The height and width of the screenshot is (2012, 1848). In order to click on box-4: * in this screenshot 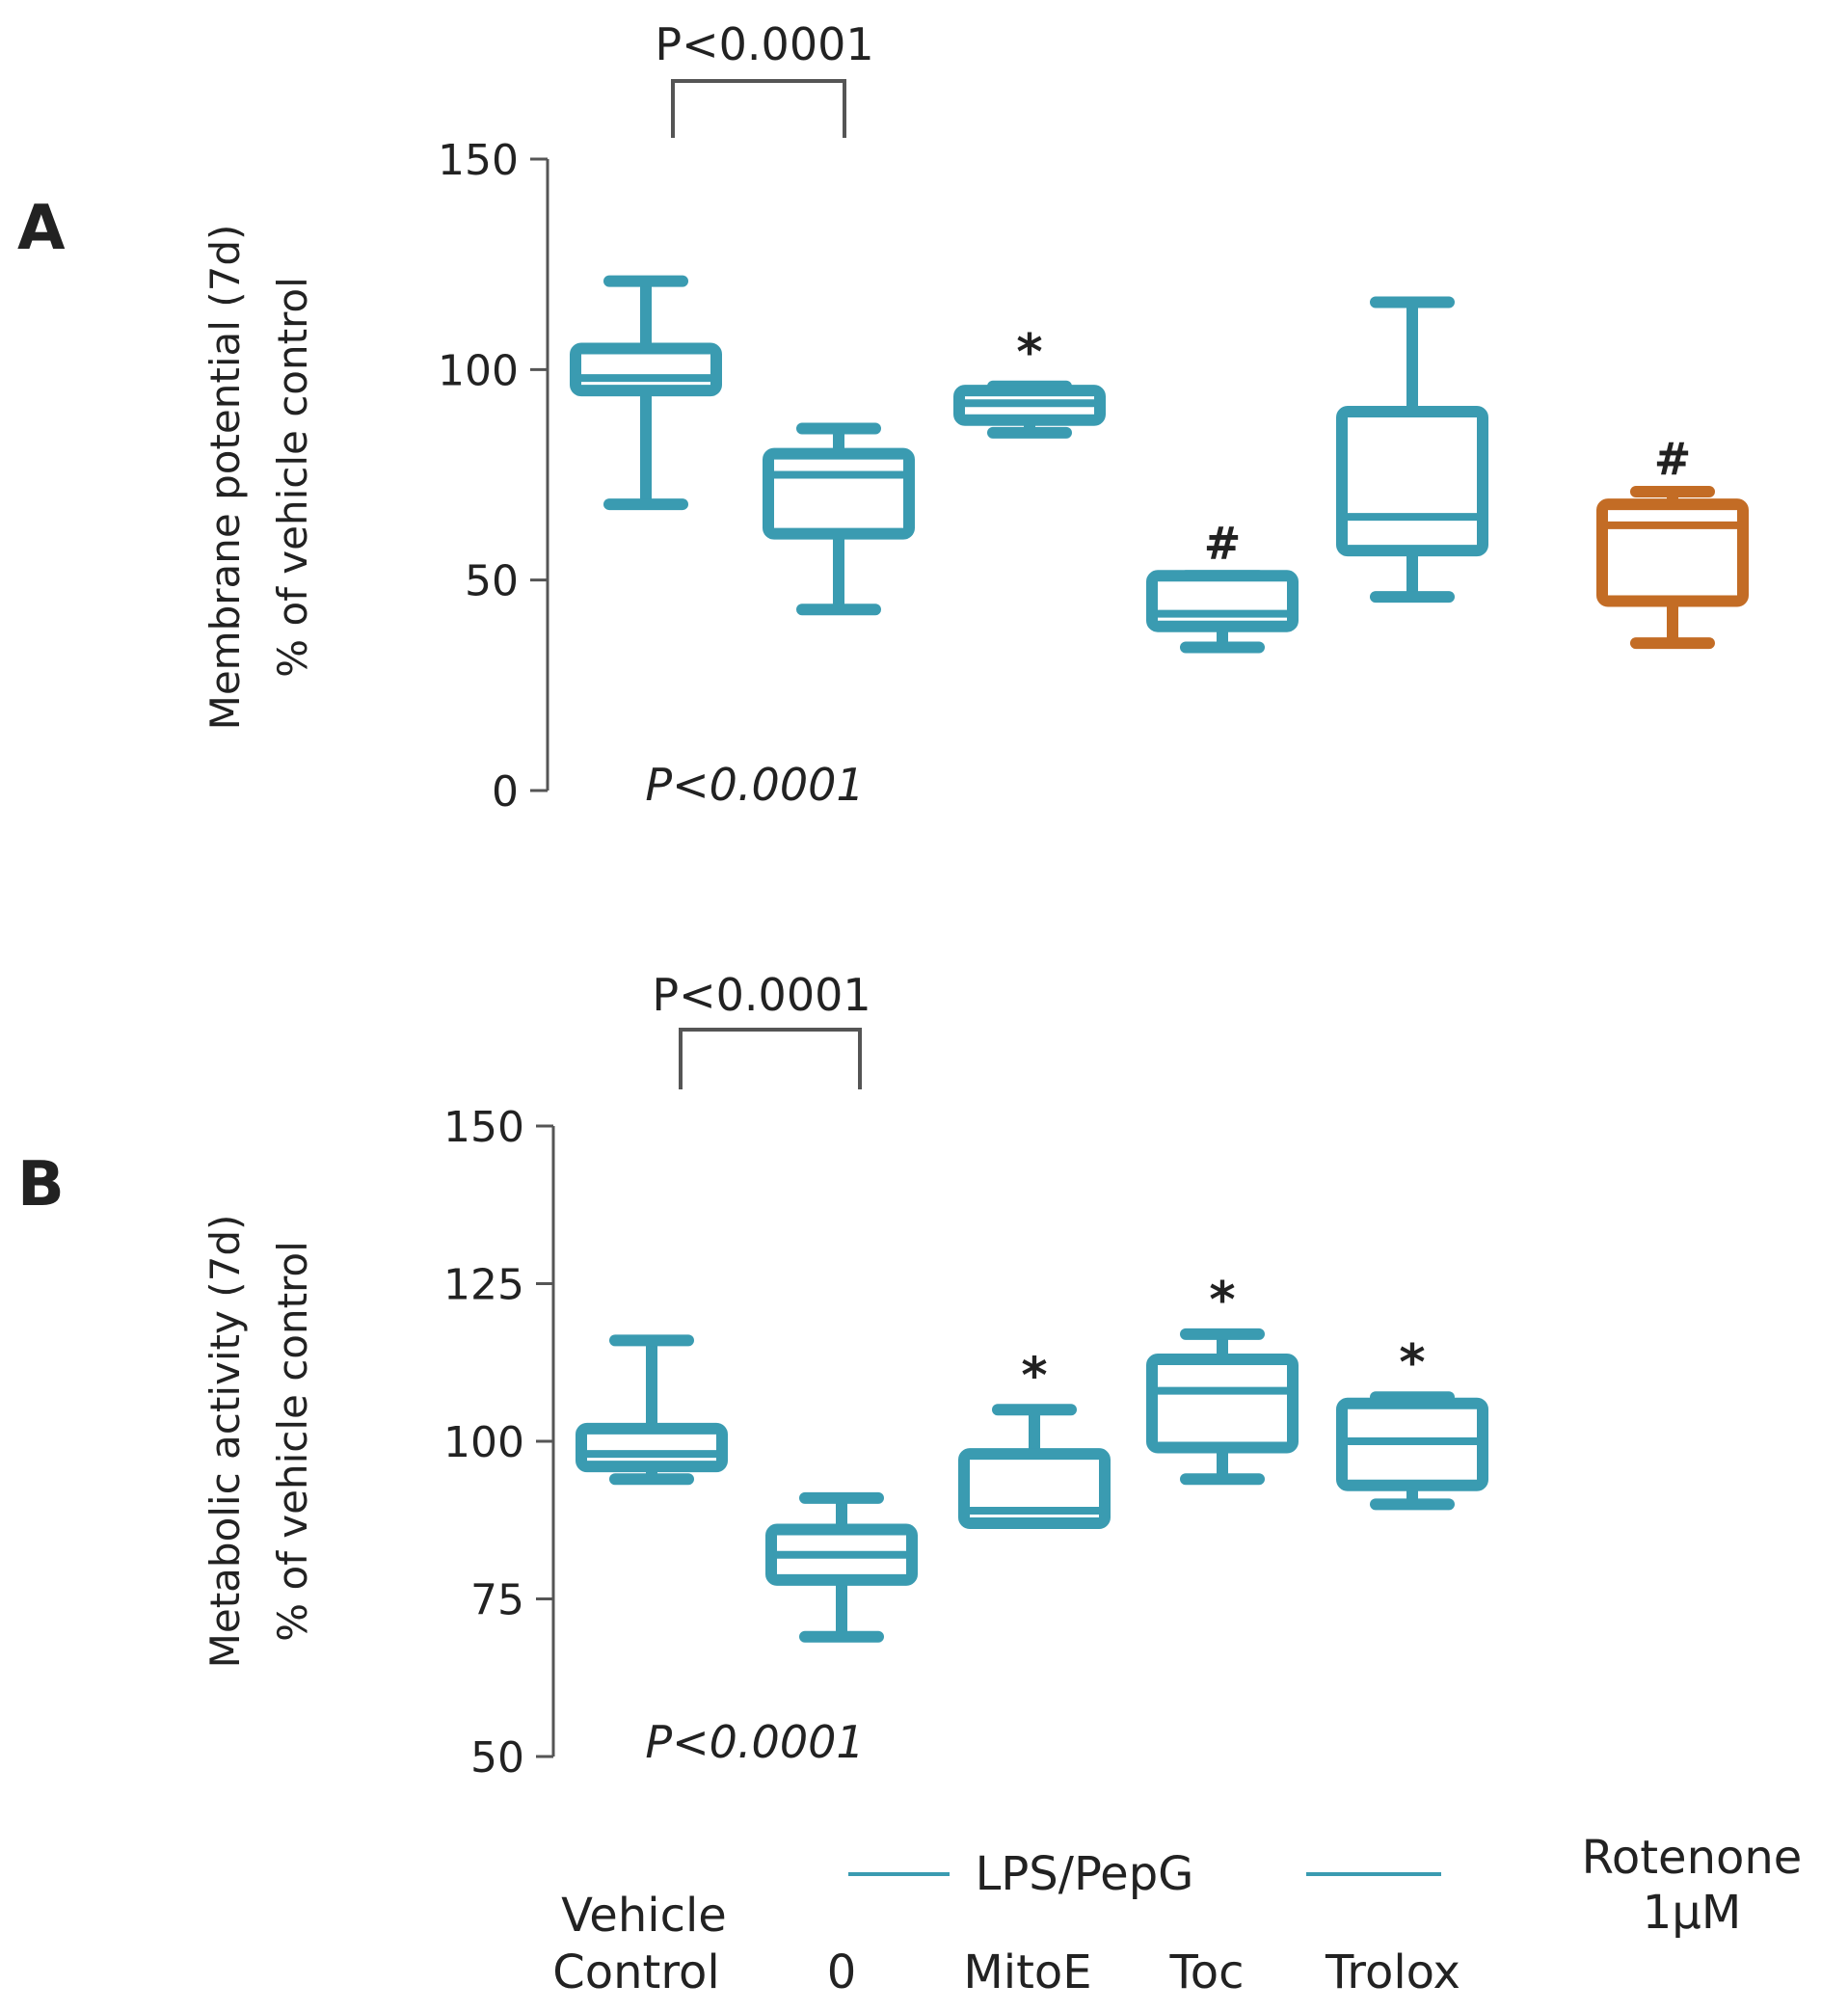, I will do `click(1223, 1379)`.